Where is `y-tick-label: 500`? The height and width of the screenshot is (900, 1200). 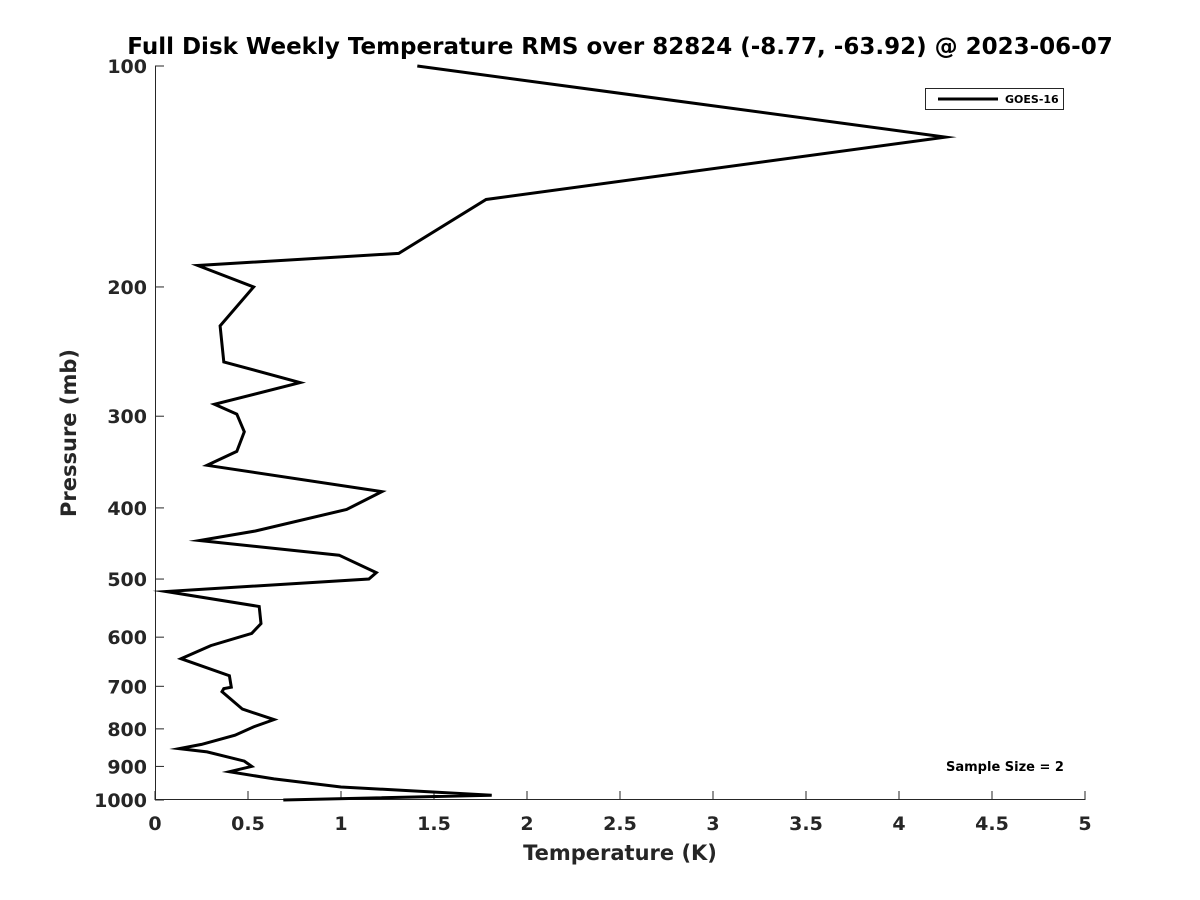
y-tick-label: 500 is located at coordinates (127, 580).